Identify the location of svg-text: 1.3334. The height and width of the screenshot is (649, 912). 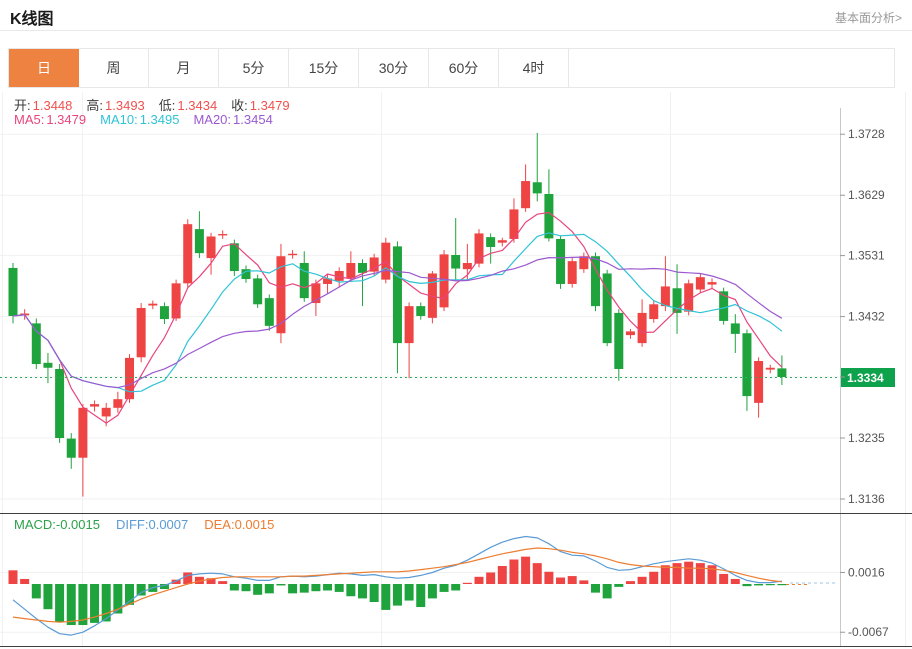
(865, 378).